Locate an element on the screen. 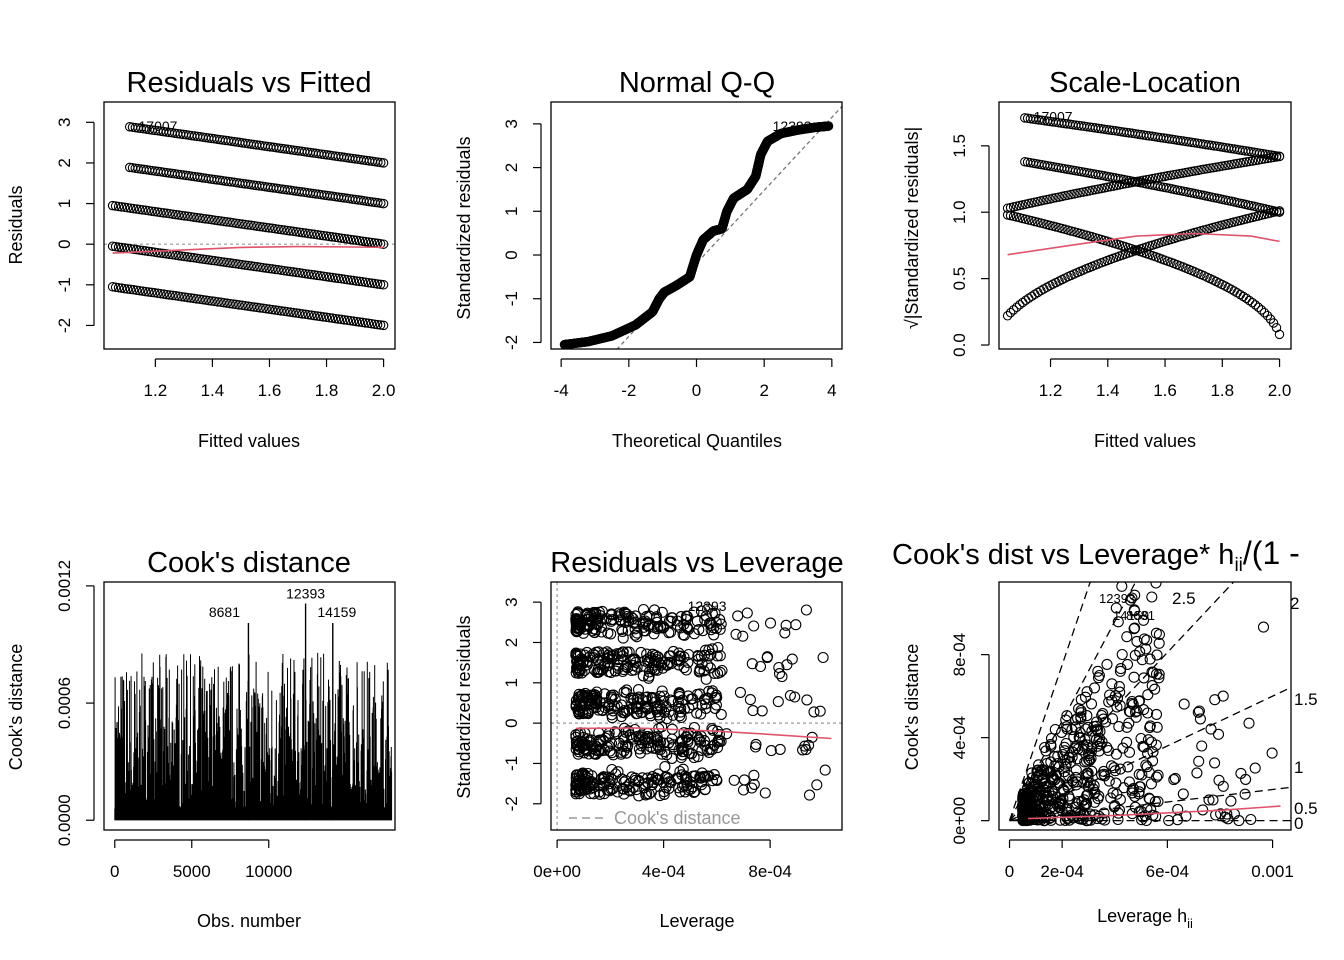 The image size is (1344, 960). x-tick-label: 1.6 is located at coordinates (1165, 390).